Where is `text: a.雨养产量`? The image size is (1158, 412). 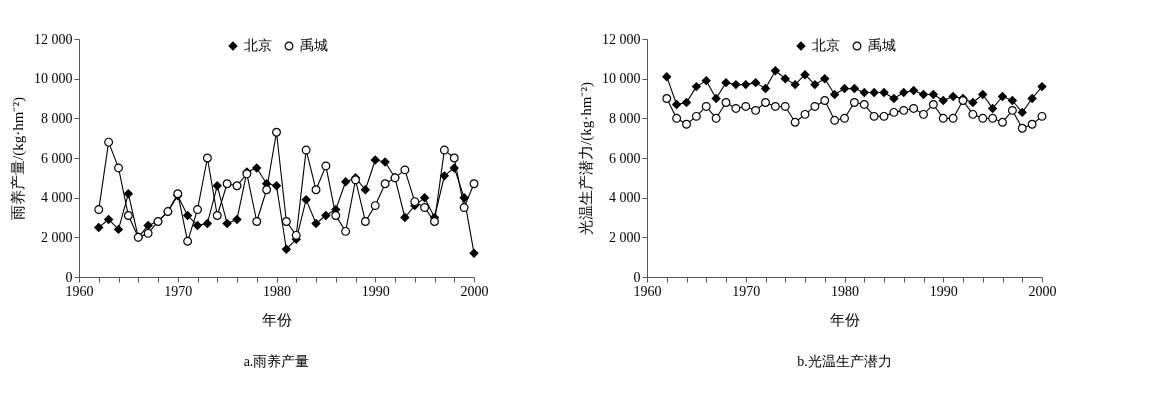 text: a.雨养产量 is located at coordinates (276, 361).